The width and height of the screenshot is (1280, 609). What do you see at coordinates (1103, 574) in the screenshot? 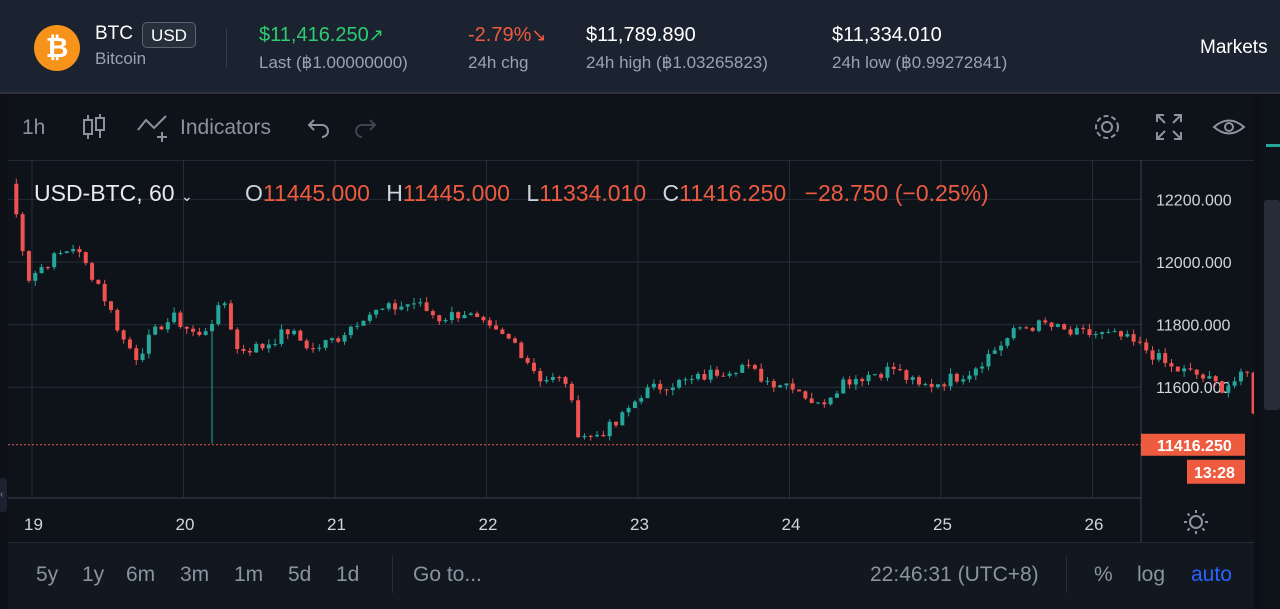
I see `percent-toggle: %` at bounding box center [1103, 574].